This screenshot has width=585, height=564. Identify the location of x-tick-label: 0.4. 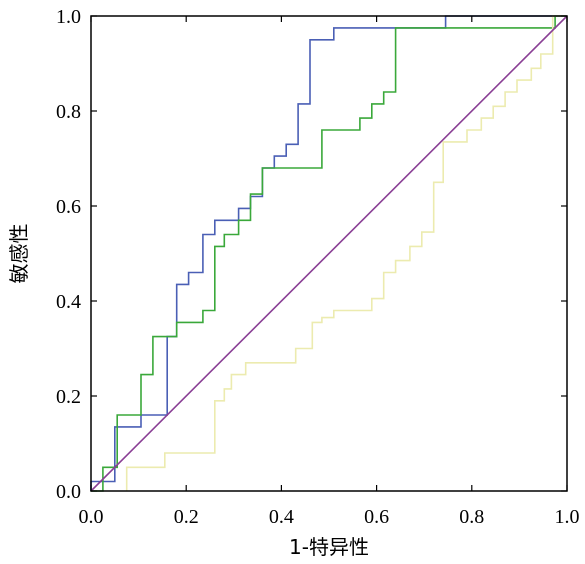
(281, 517).